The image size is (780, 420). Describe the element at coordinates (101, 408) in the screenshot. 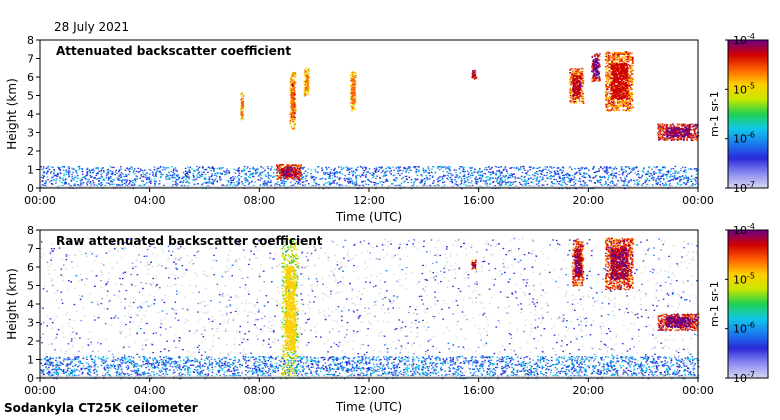

I see `figure-footer: Sodankyla CT25K ceilometer` at that location.